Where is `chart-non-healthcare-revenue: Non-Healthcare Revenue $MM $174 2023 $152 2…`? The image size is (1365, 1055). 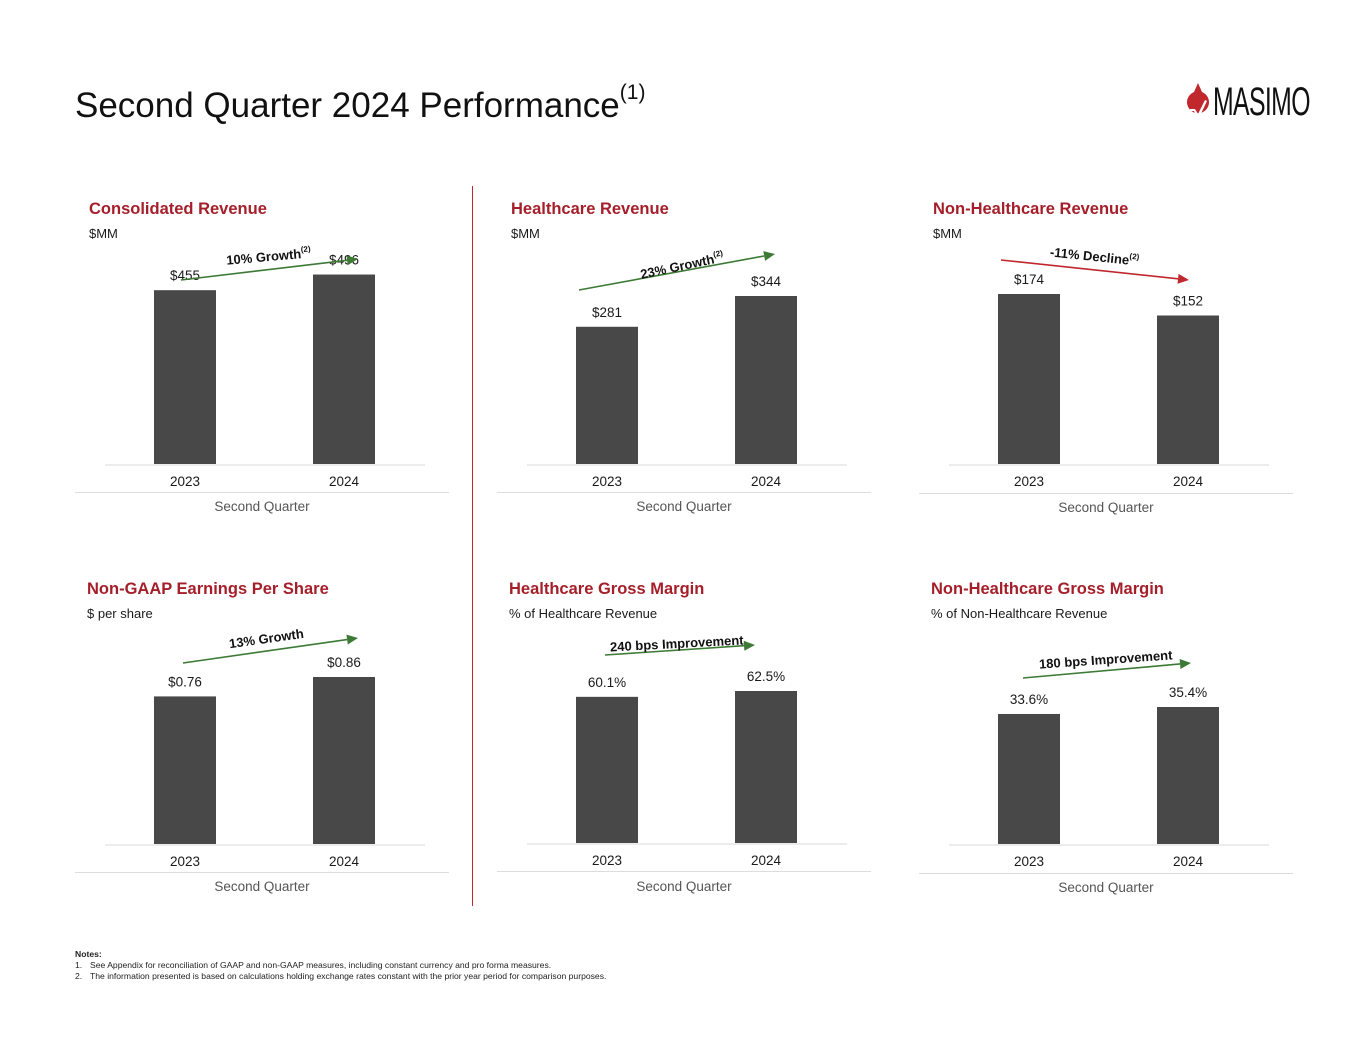 chart-non-healthcare-revenue: Non-Healthcare Revenue $MM $174 2023 $152 2… is located at coordinates (1109, 357).